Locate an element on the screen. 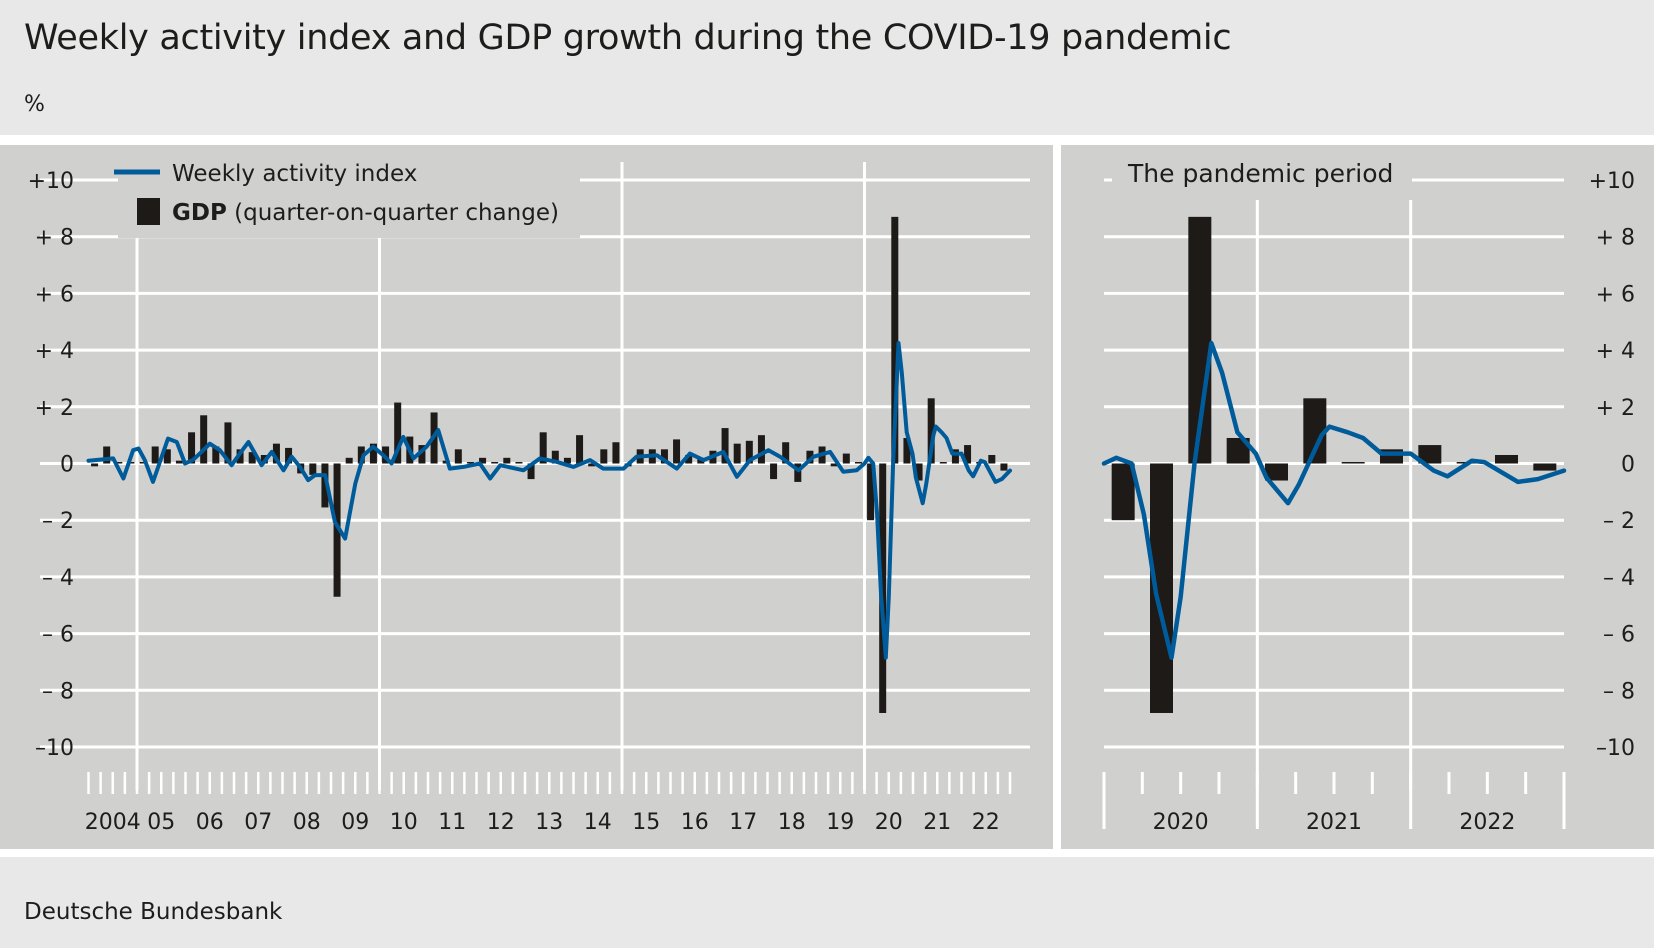 The height and width of the screenshot is (948, 1654). source-label: Deutsche Bundesbank is located at coordinates (153, 912).